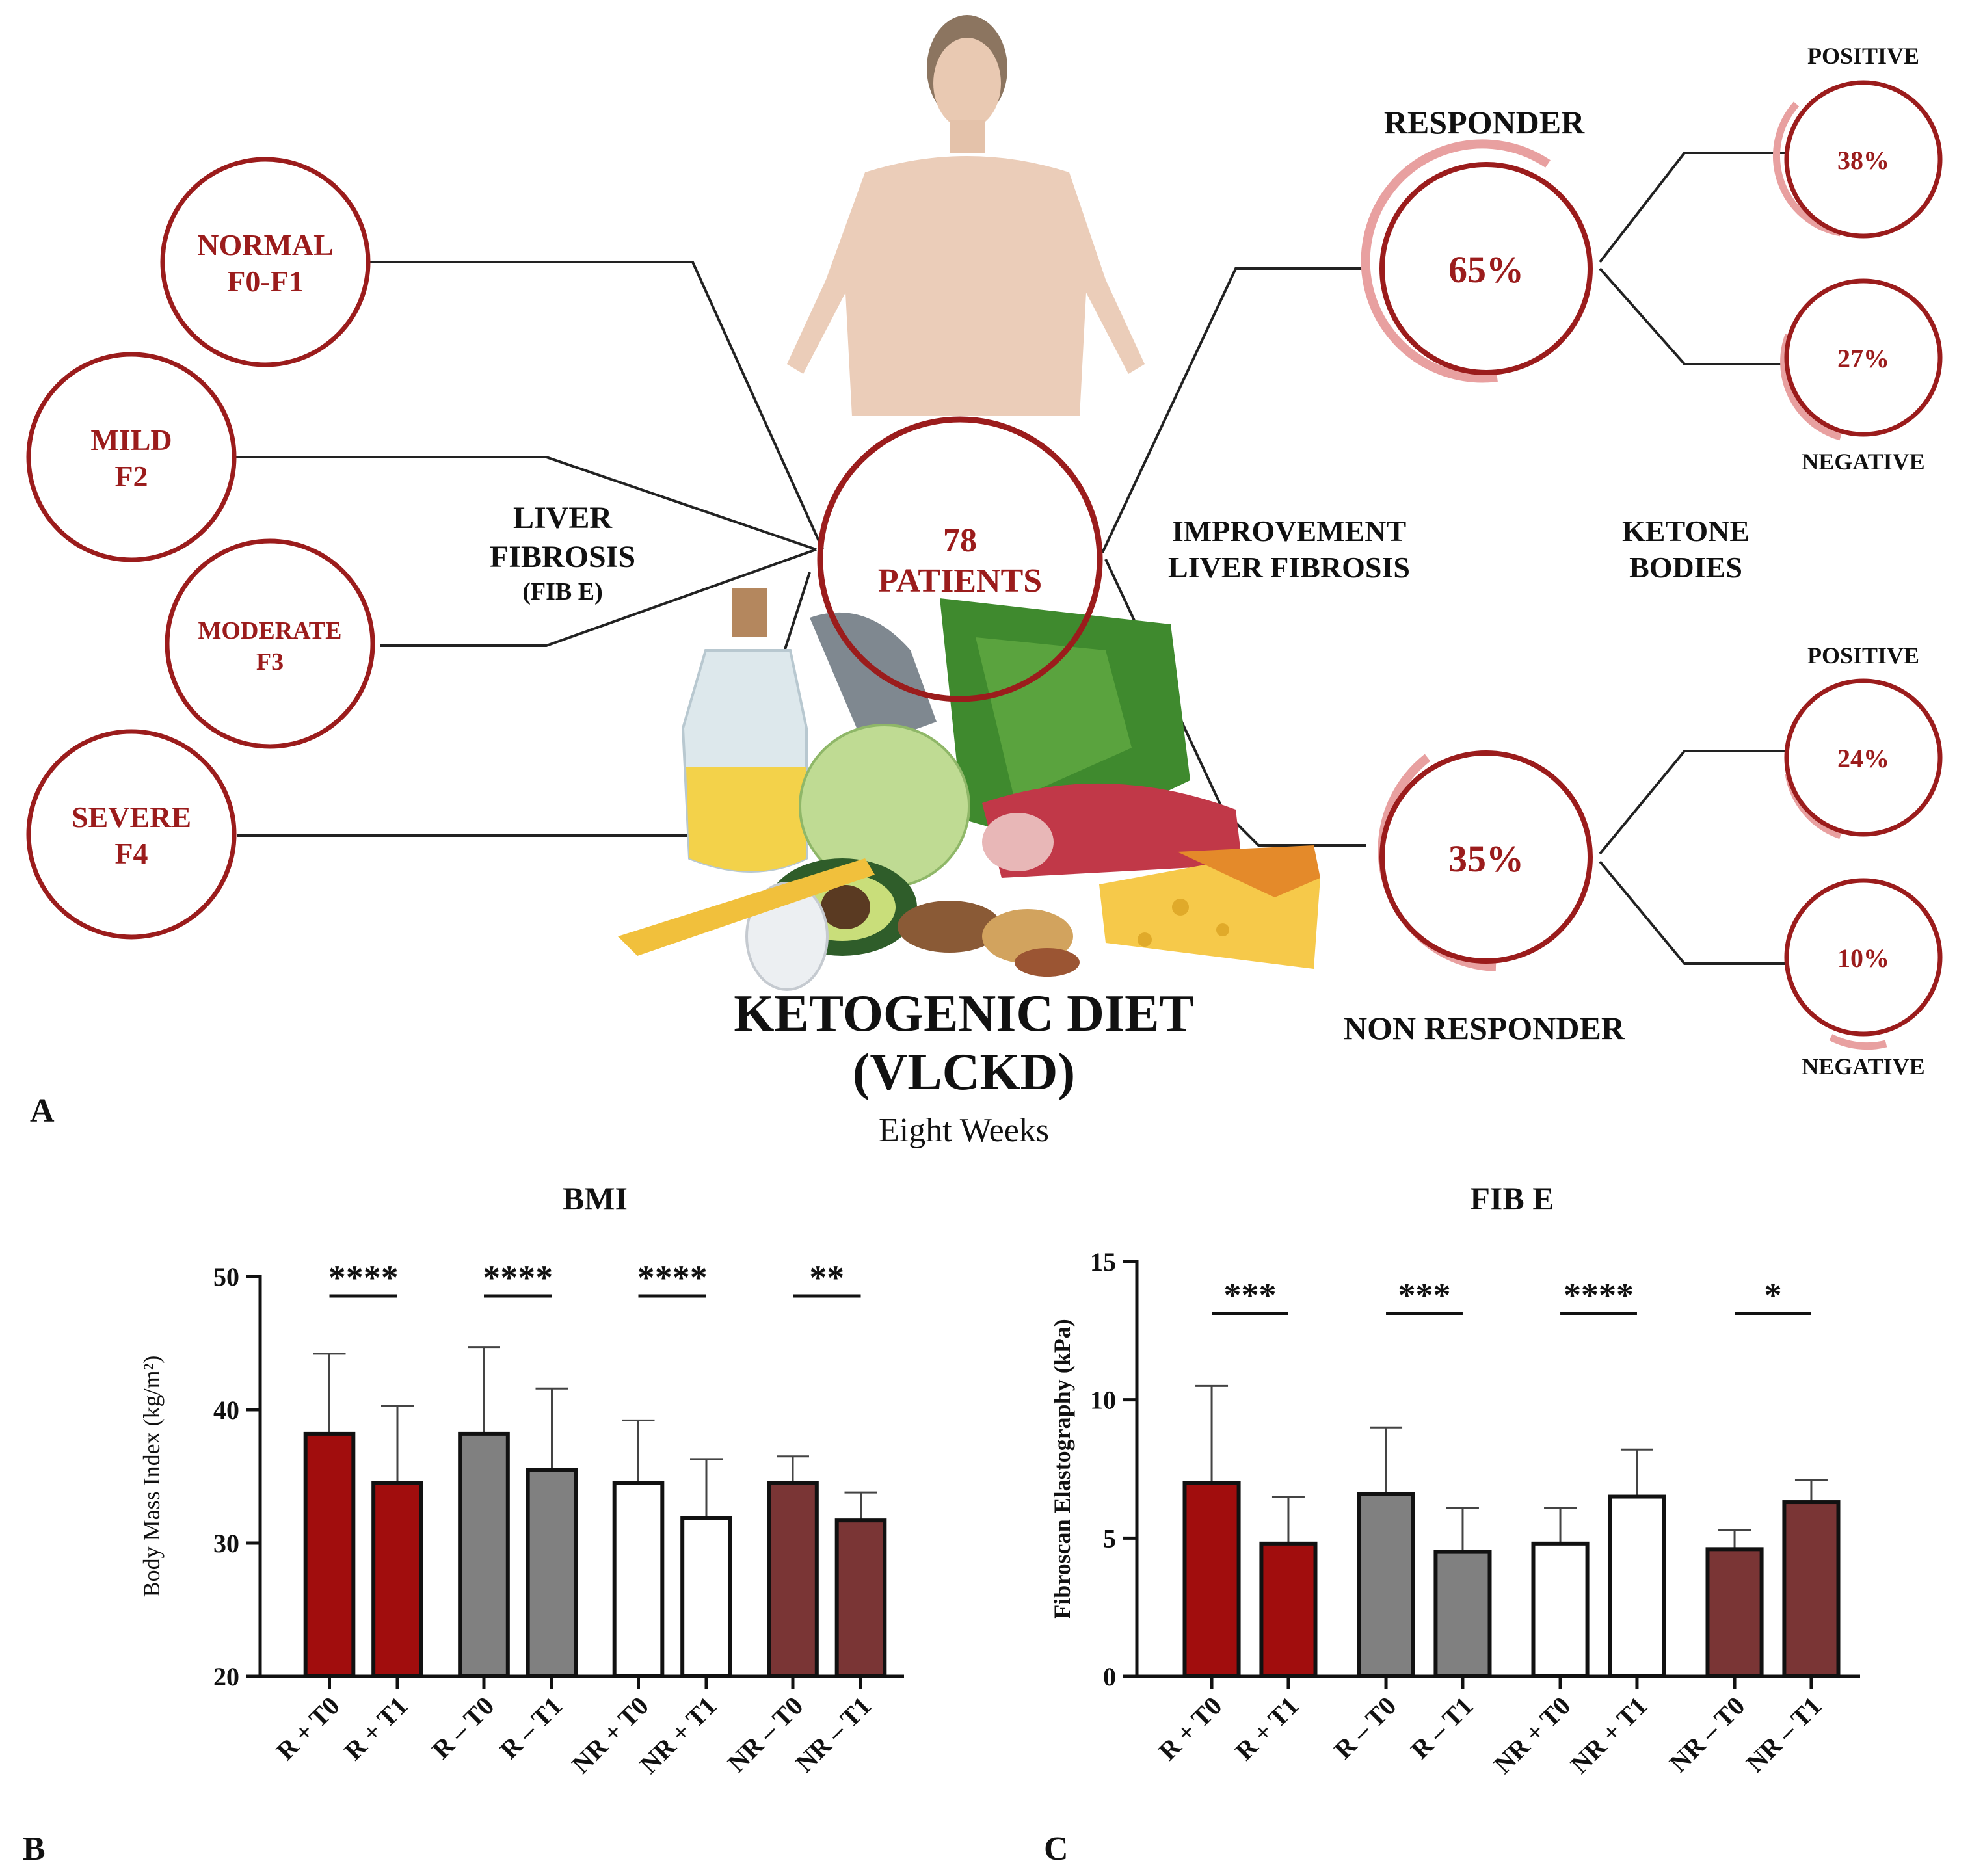  I want to click on nr-neg-label: NEGATIVE, so click(1863, 1066).